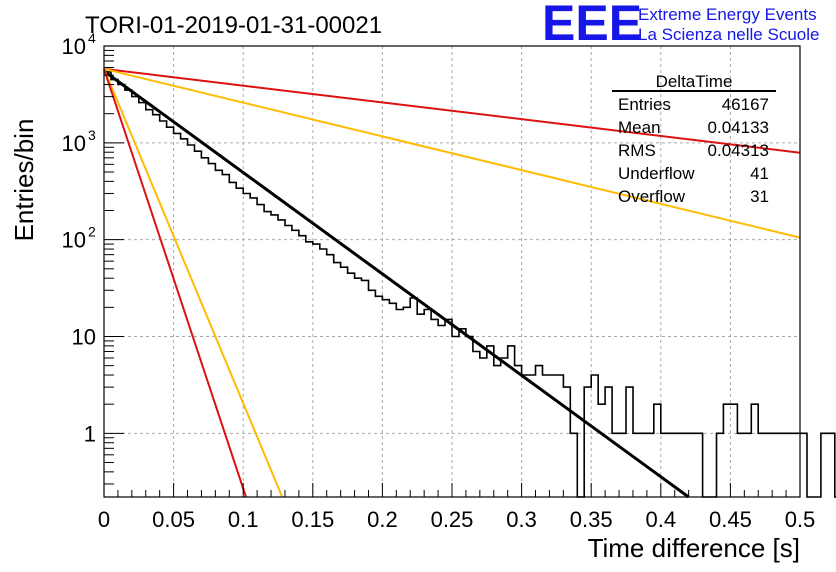 This screenshot has height=572, width=836. I want to click on x-tick-label: 0.2, so click(382, 519).